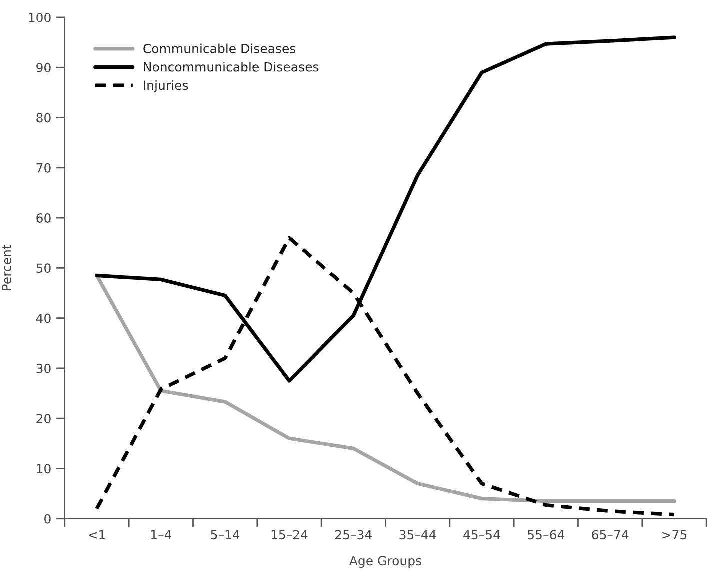  Describe the element at coordinates (418, 535) in the screenshot. I see `x-tick-label: 35–44` at that location.